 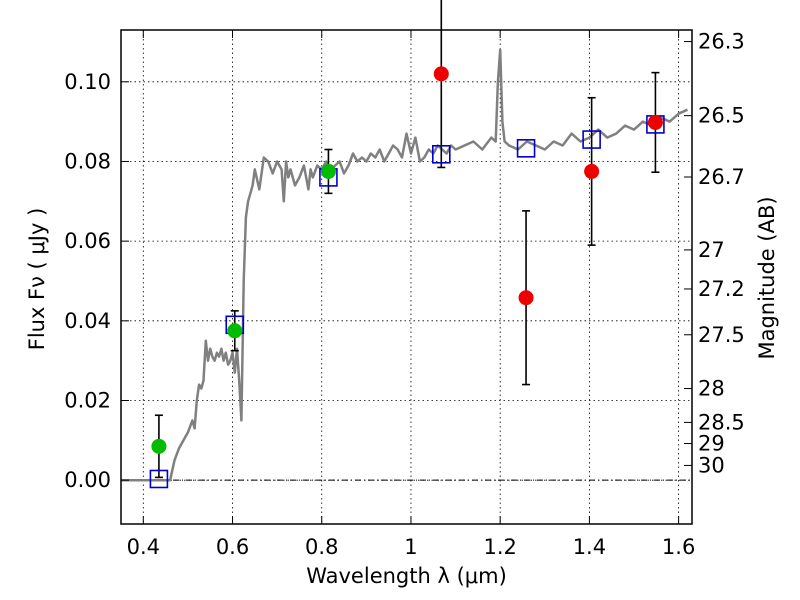 I want to click on right-tick-label: 28, so click(x=711, y=389).